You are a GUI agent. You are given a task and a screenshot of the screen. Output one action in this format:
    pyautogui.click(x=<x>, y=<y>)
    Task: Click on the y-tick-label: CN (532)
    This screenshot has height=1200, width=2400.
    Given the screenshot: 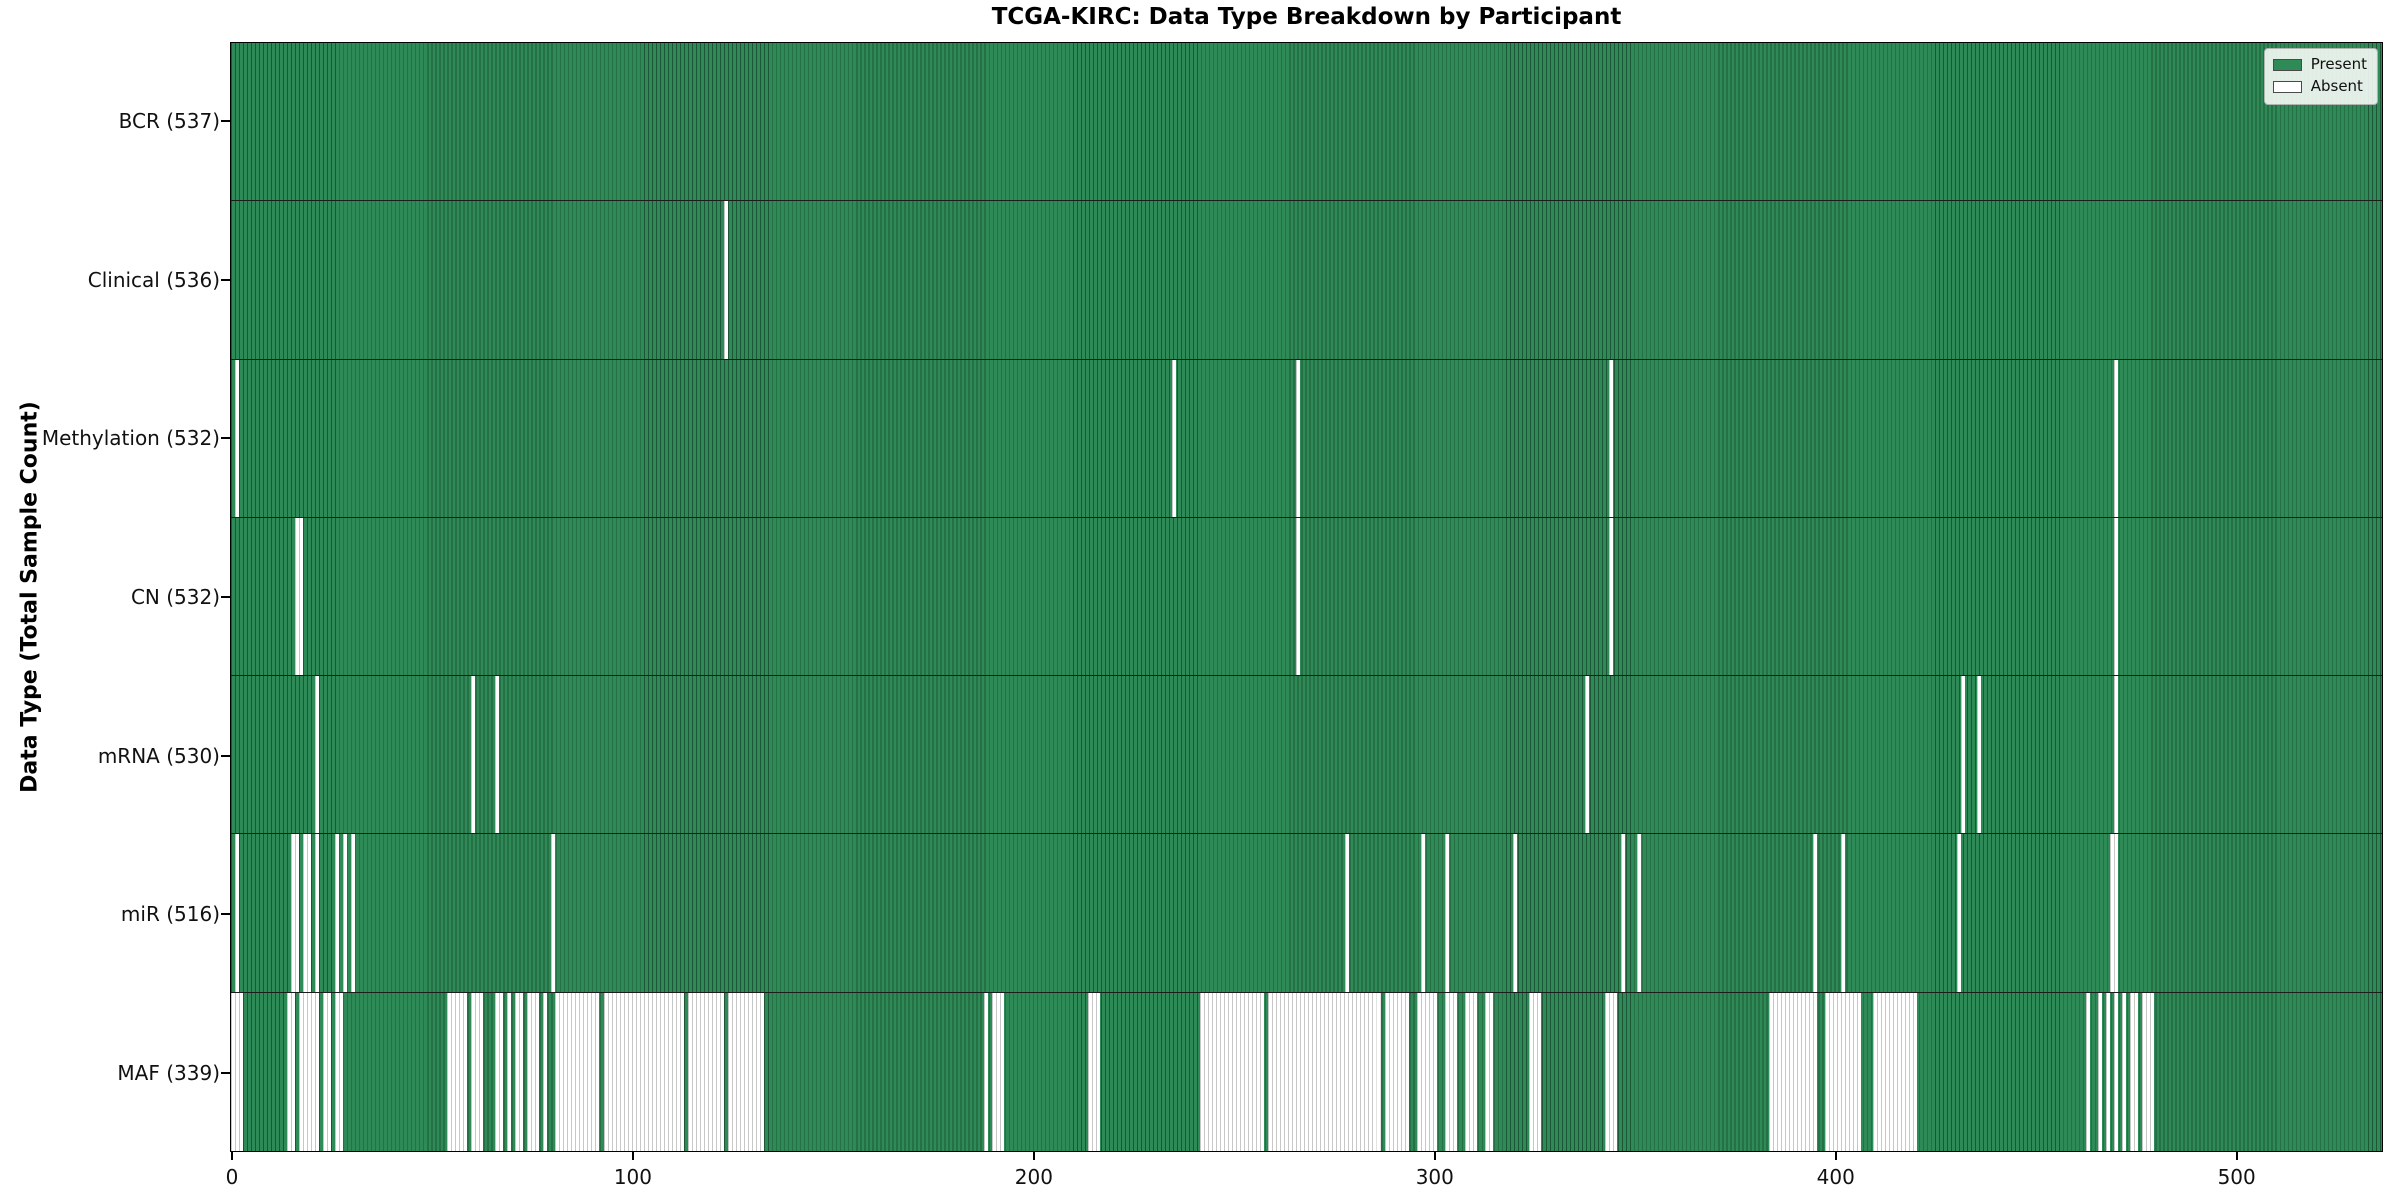 What is the action you would take?
    pyautogui.click(x=175, y=597)
    